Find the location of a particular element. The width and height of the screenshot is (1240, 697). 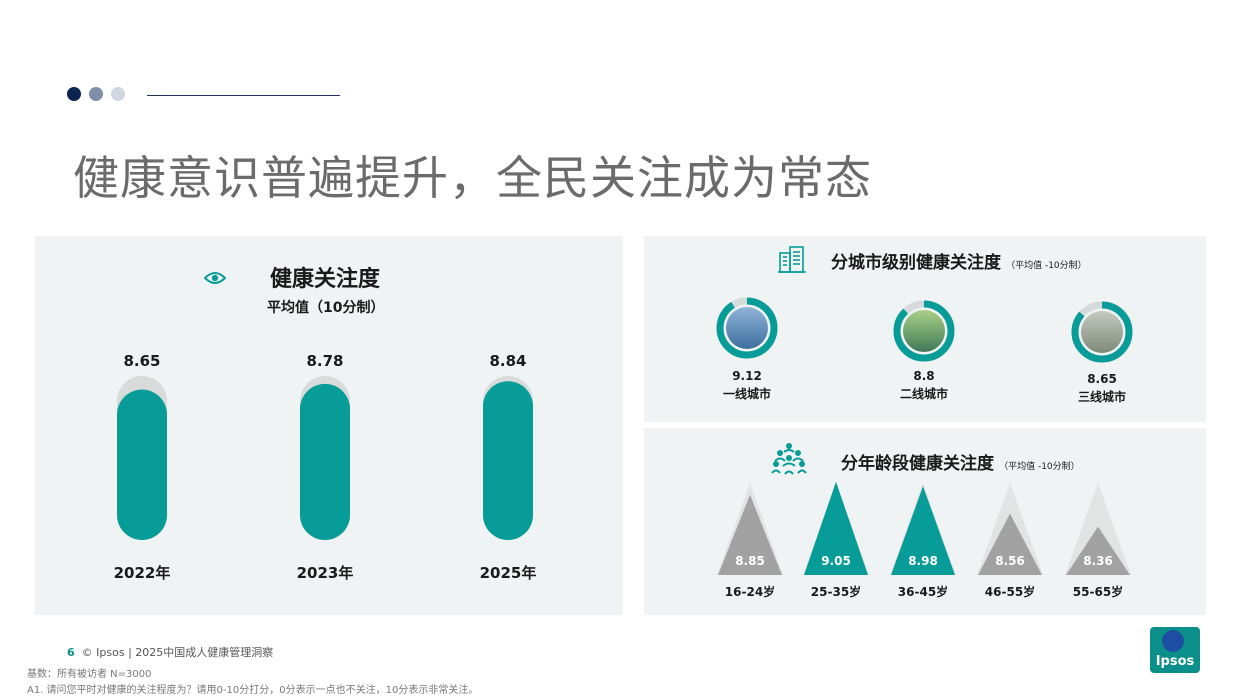

panel-subtitle: 平均值（10分制） is located at coordinates (326, 308).